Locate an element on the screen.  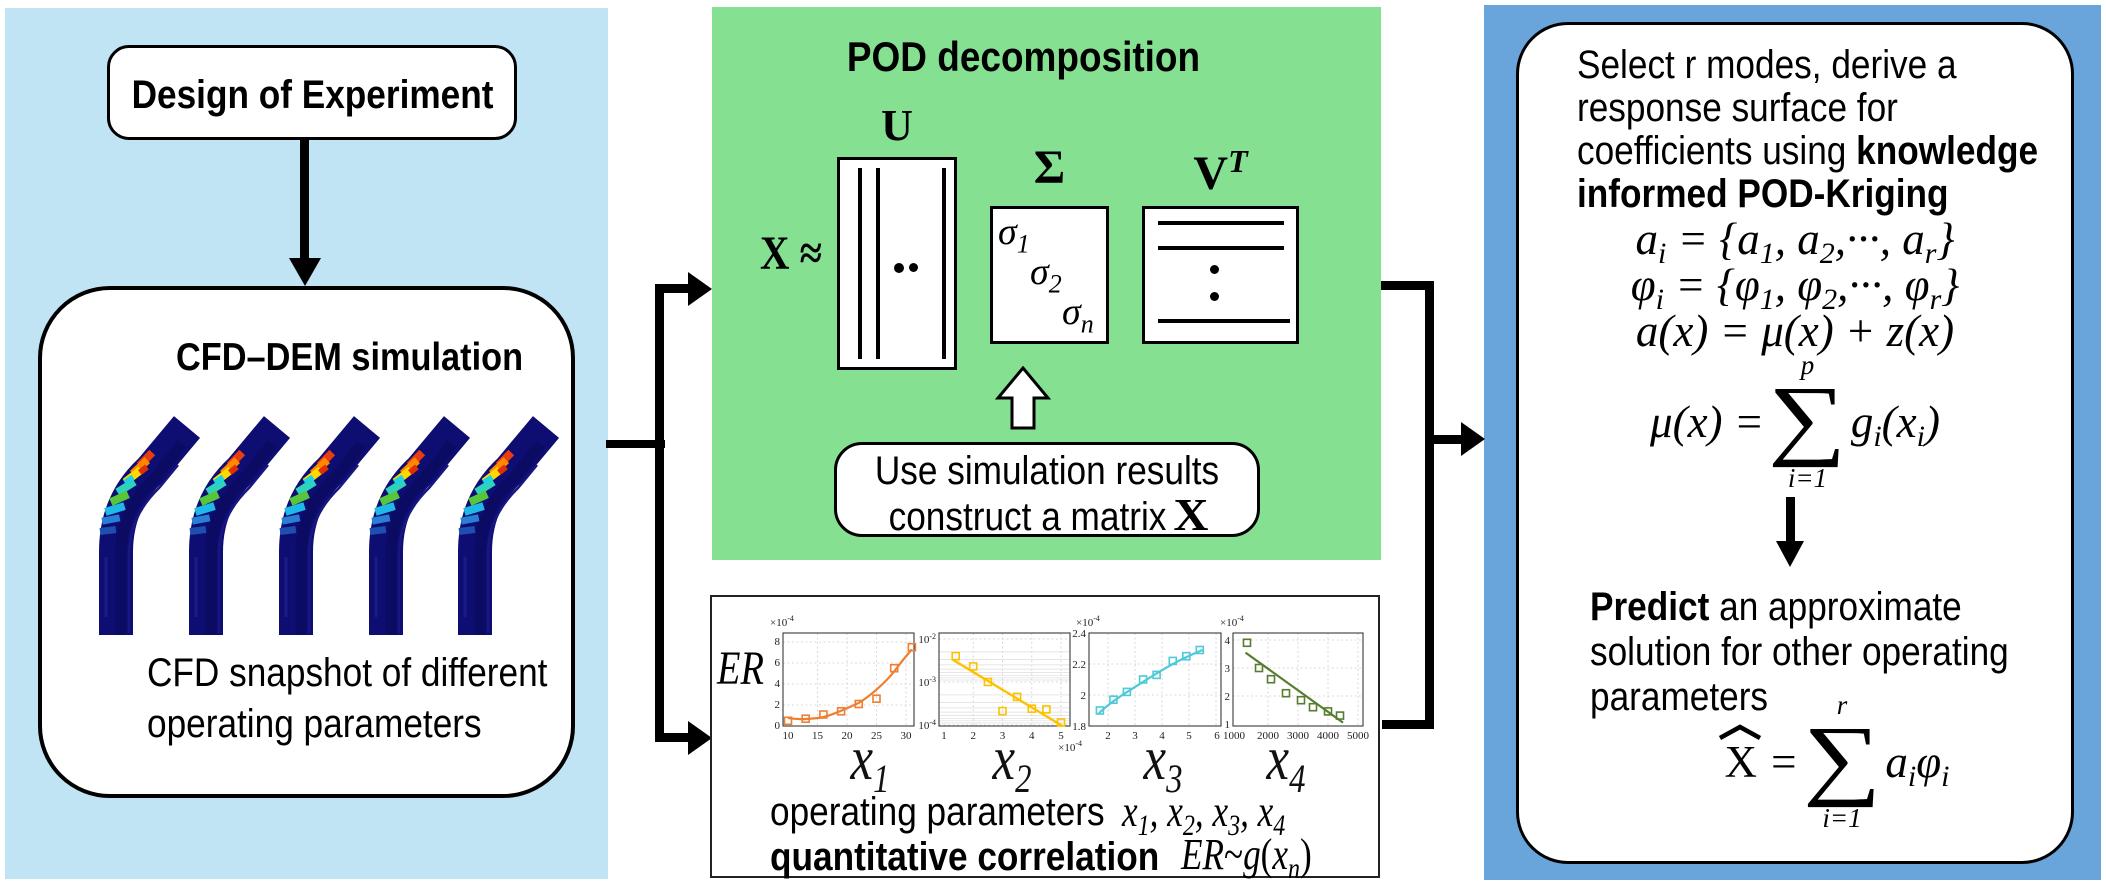
svg-text: 25 is located at coordinates (877, 736).